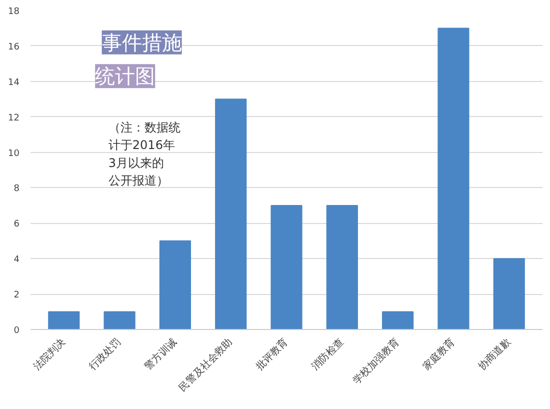 Image resolution: width=550 pixels, height=409 pixels. Describe the element at coordinates (136, 163) in the screenshot. I see `annotation: 3月以来的` at that location.